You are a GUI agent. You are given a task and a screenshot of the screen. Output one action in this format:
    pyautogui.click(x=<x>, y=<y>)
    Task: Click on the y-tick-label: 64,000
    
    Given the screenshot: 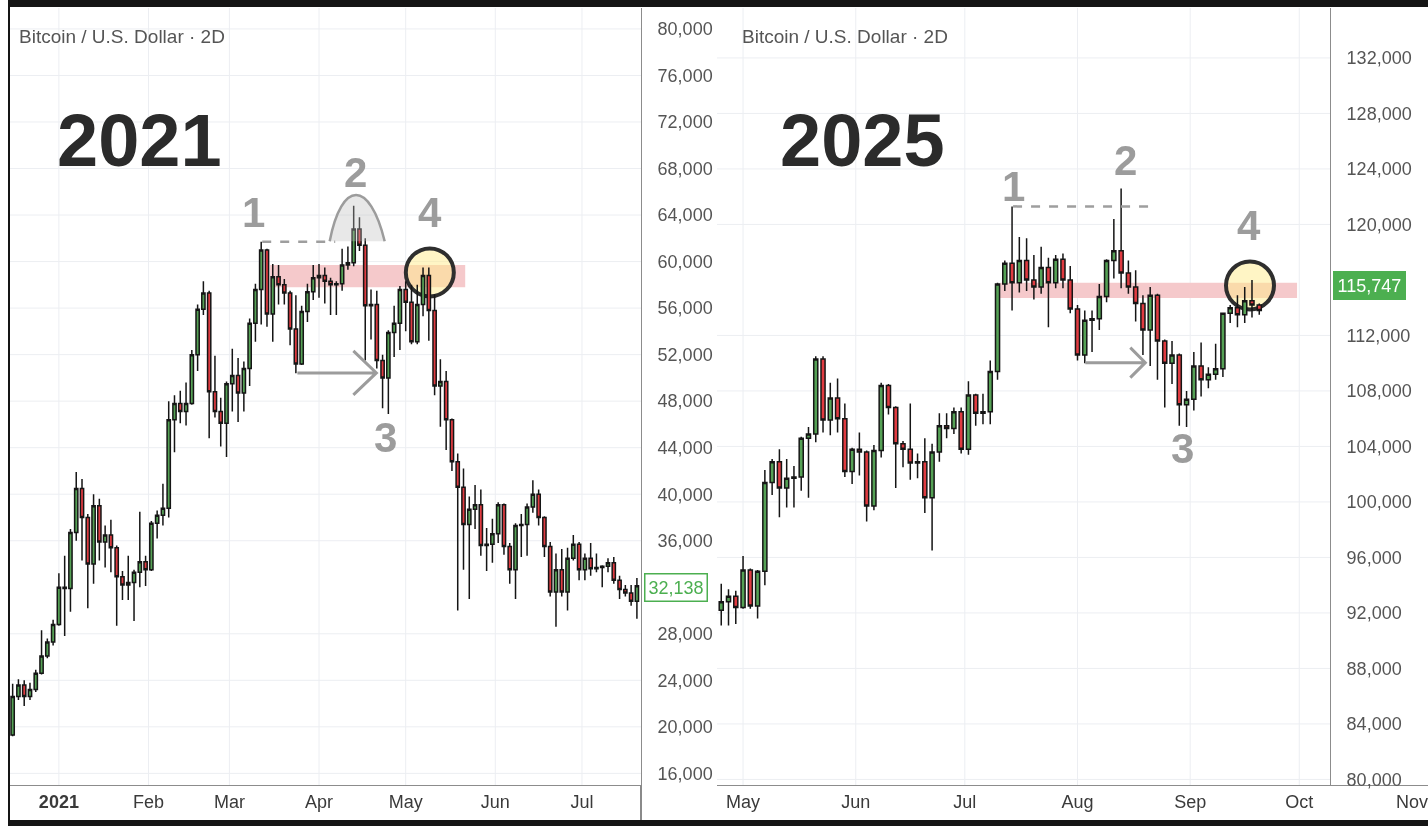 What is the action you would take?
    pyautogui.click(x=685, y=215)
    